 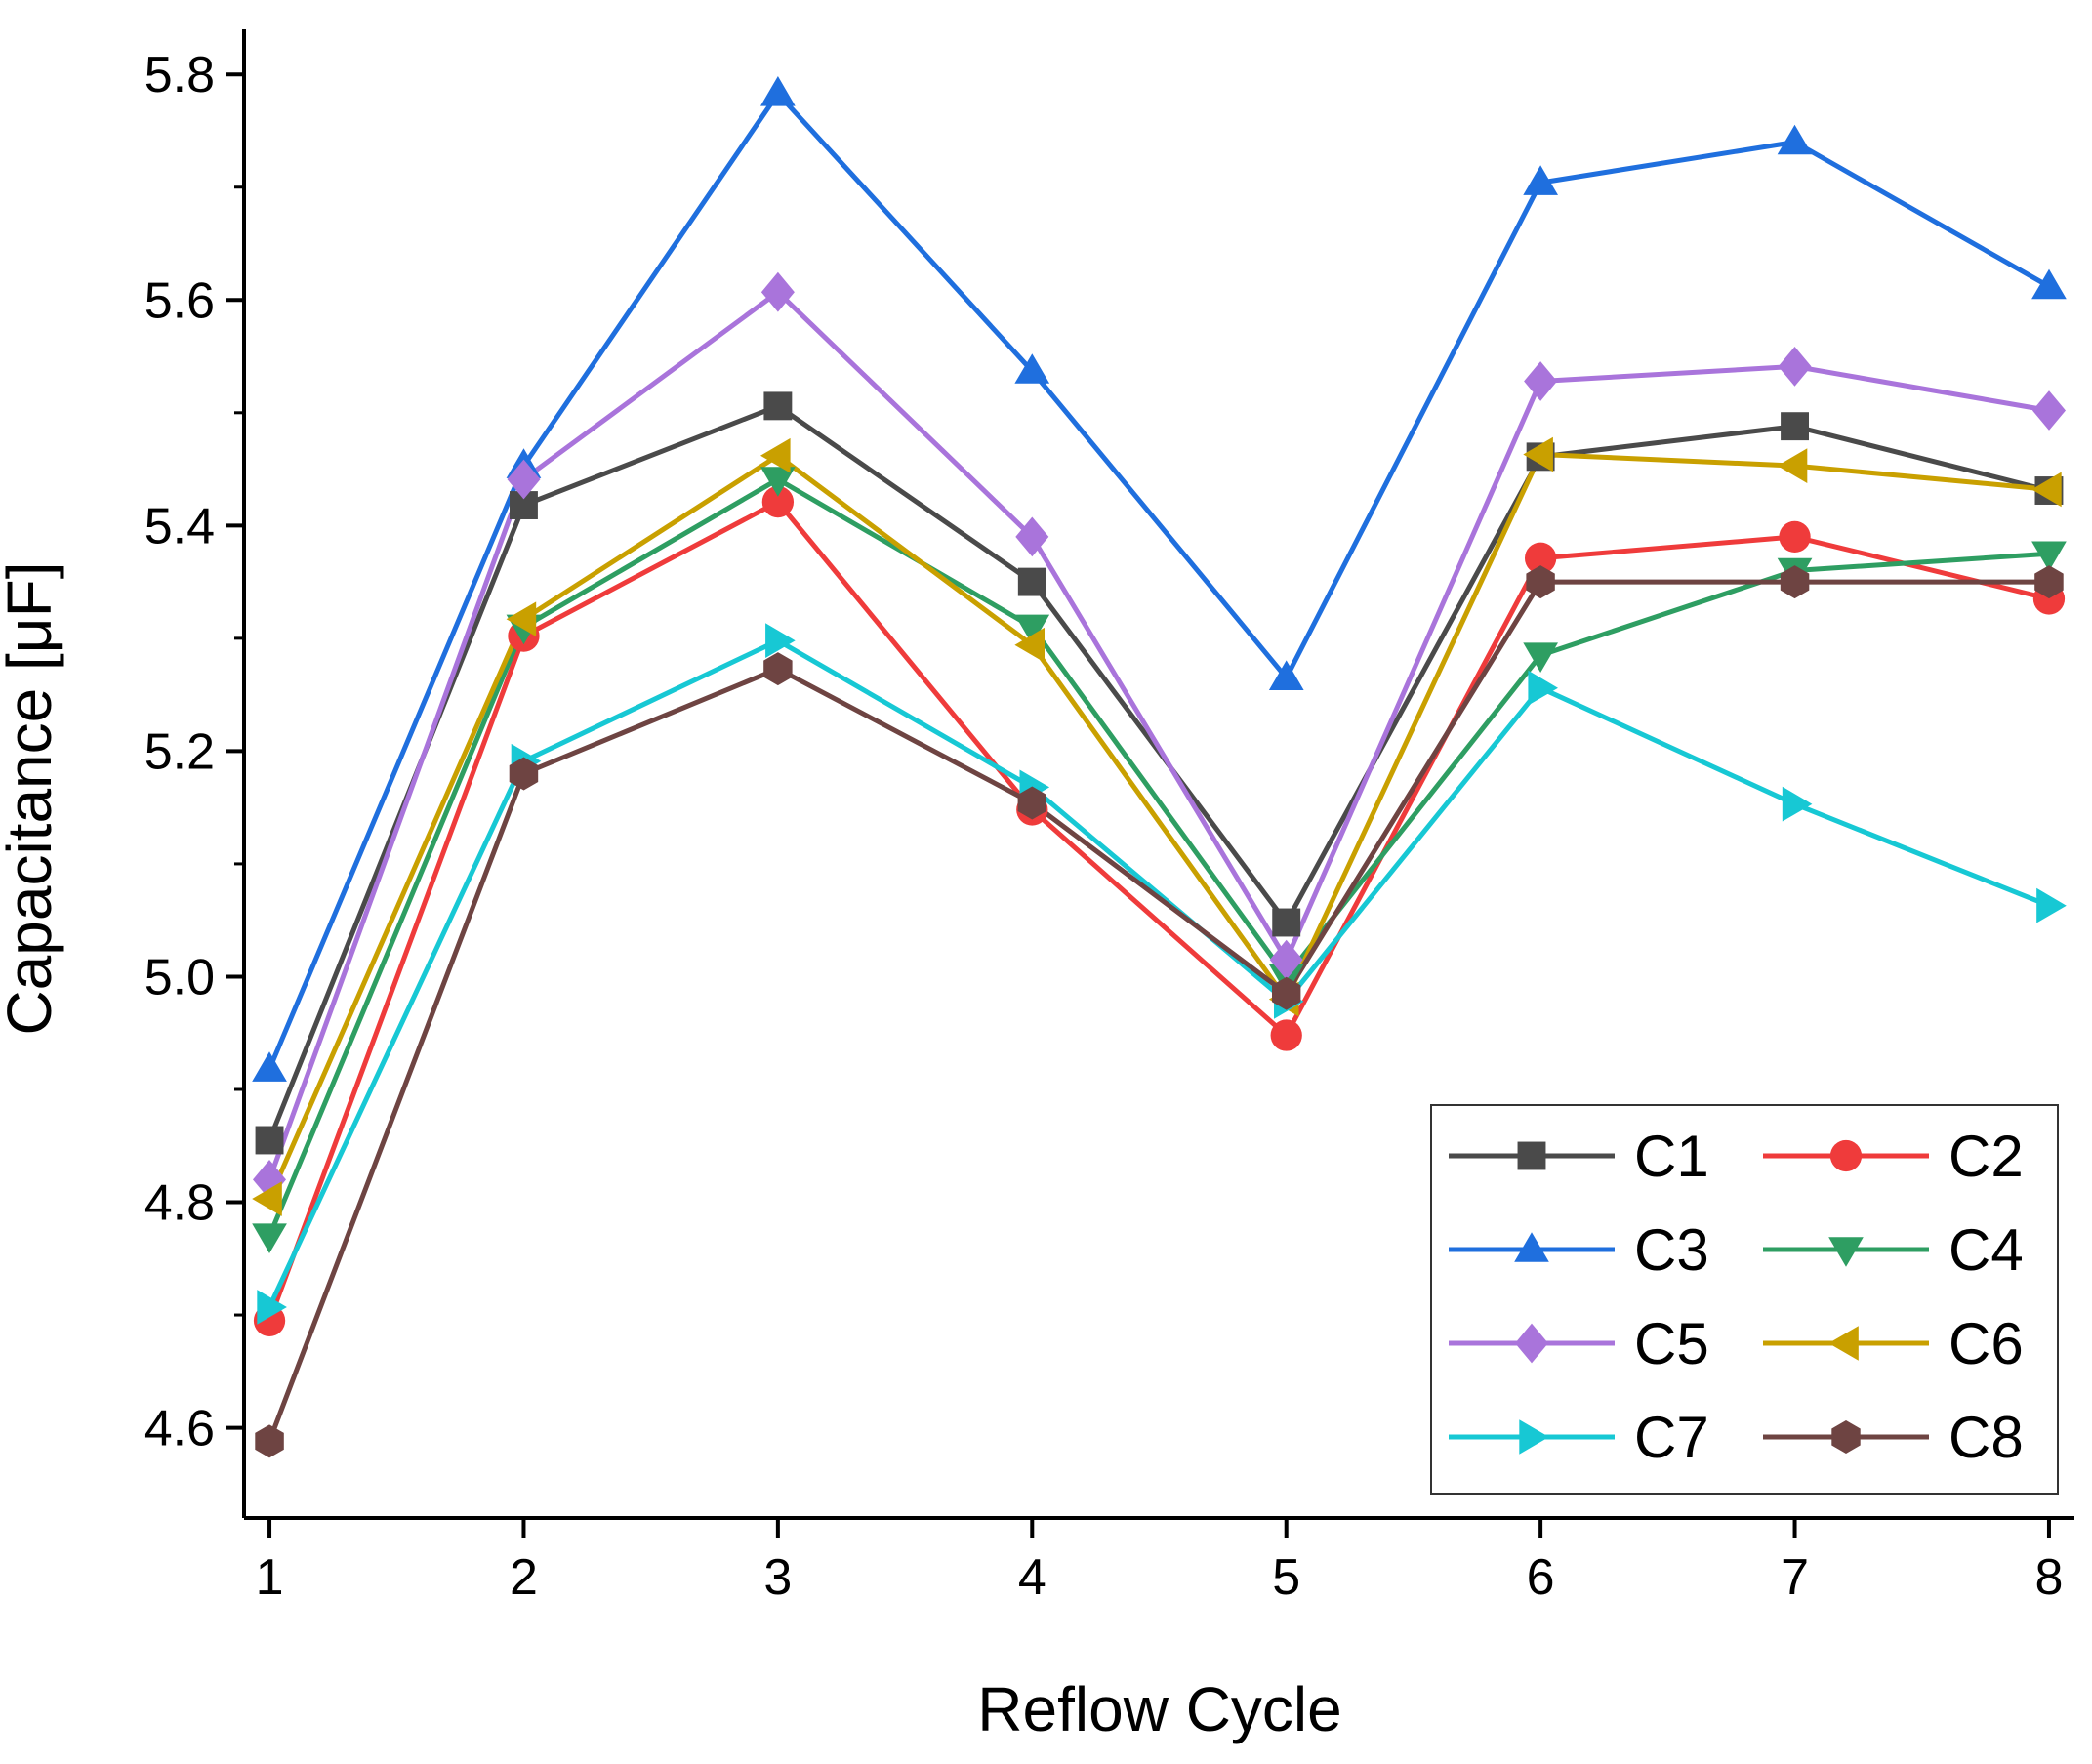 What do you see at coordinates (1032, 1577) in the screenshot?
I see `x-tick-label: 4` at bounding box center [1032, 1577].